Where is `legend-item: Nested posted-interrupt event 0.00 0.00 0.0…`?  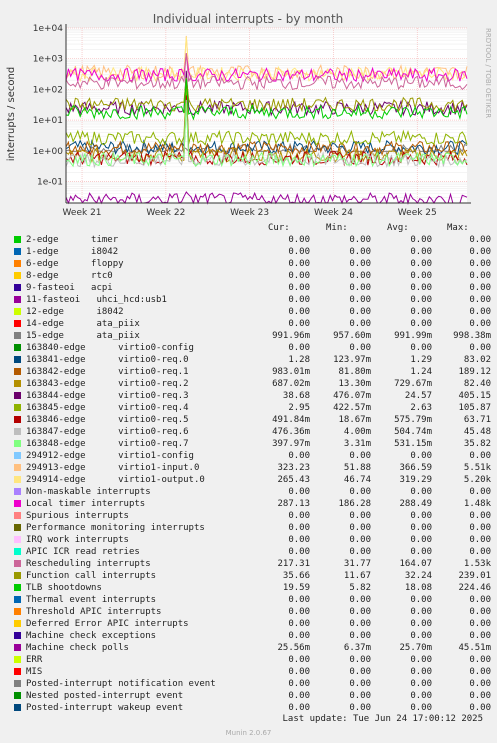 legend-item: Nested posted-interrupt event 0.00 0.00 0.0… is located at coordinates (252, 696).